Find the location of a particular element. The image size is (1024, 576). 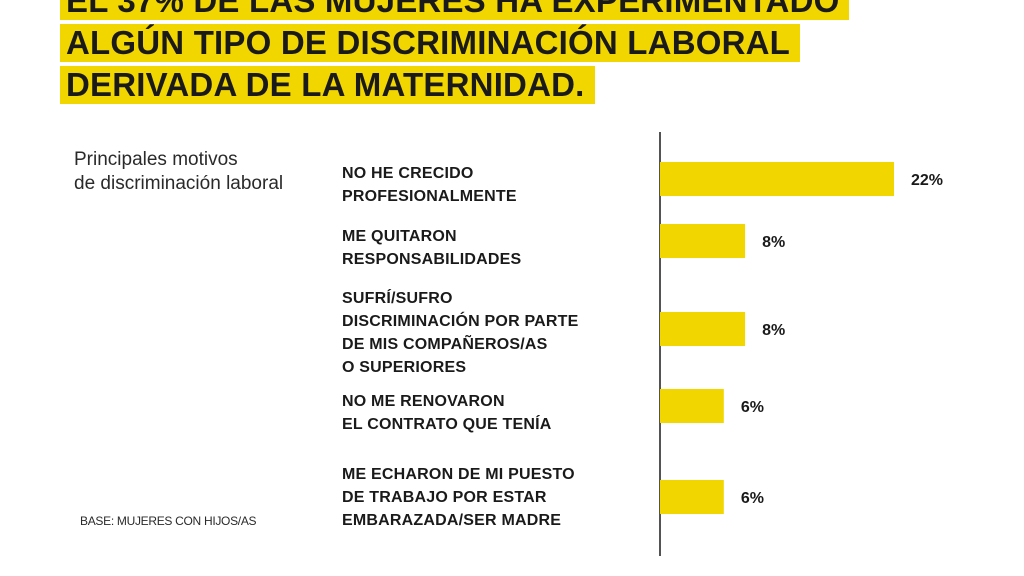

headline-line-3: DERIVADA DE LA MATERNIDAD. is located at coordinates (327, 85).